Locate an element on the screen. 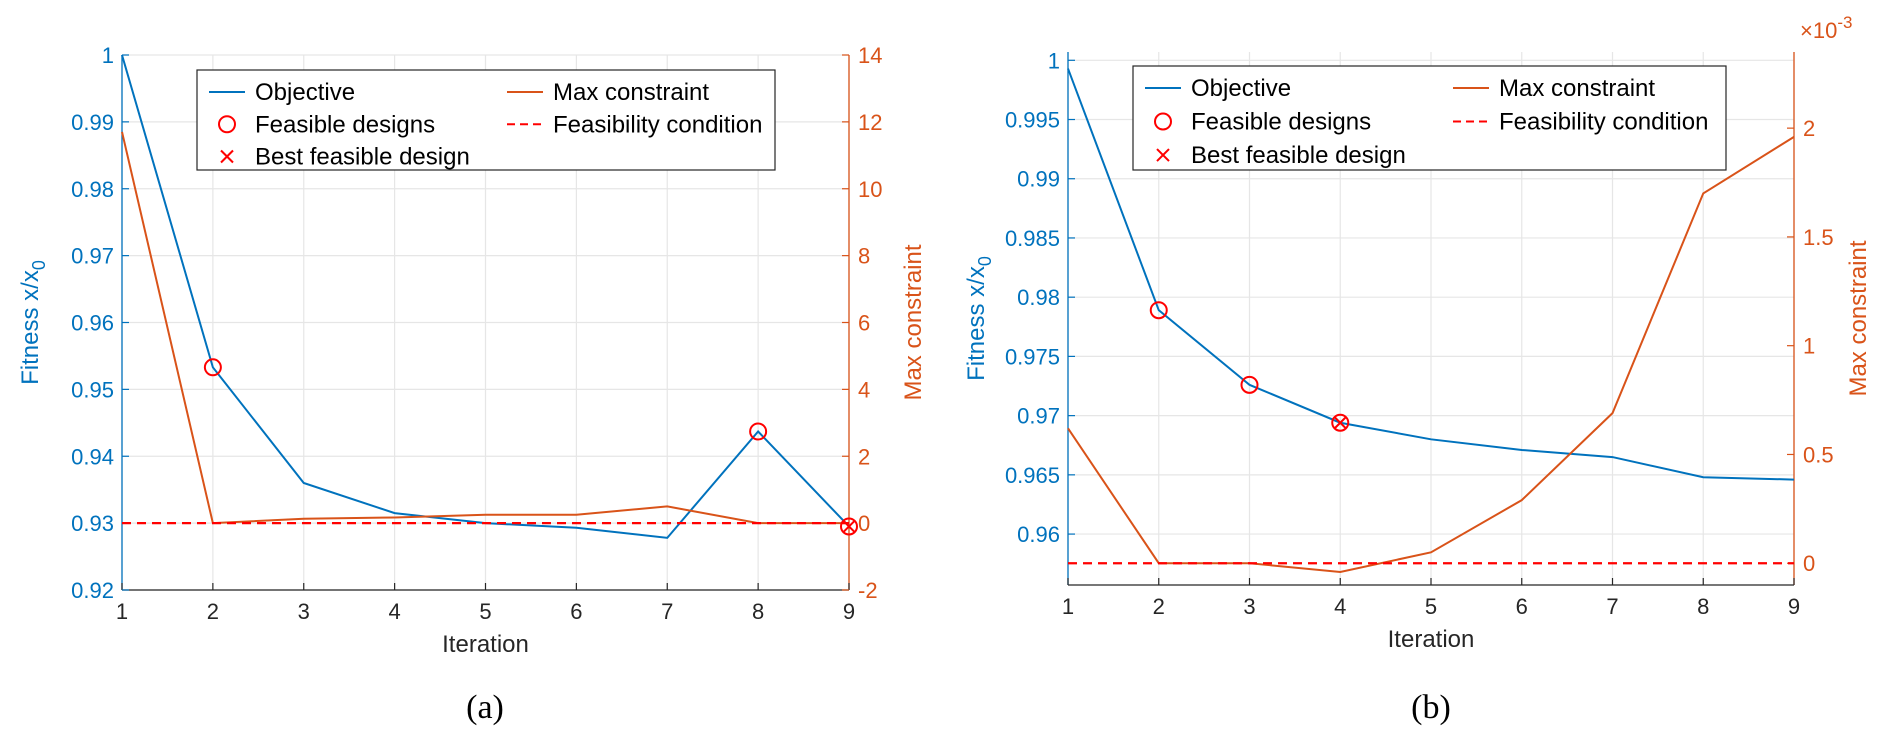 The image size is (1892, 744). right-y-tick-label: 0.5 is located at coordinates (1818, 454).